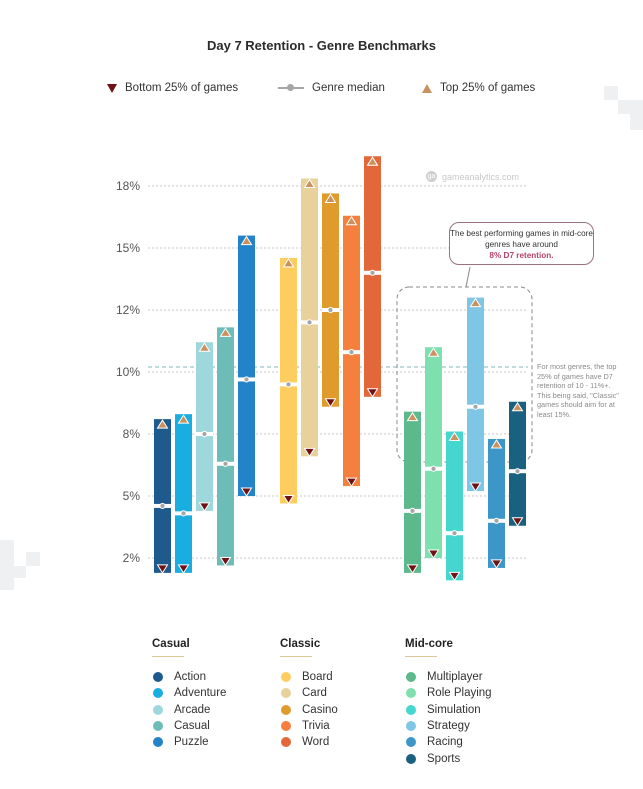 This screenshot has width=643, height=789. I want to click on legend-item: Strategy, so click(448, 726).